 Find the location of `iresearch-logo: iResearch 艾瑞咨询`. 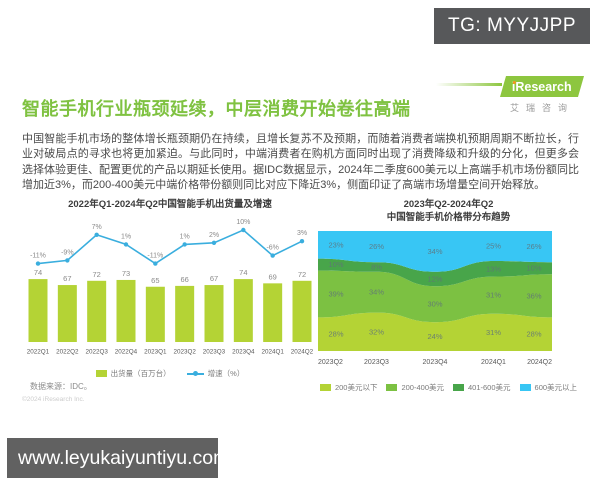

iresearch-logo: iResearch 艾瑞咨询 is located at coordinates (542, 95).